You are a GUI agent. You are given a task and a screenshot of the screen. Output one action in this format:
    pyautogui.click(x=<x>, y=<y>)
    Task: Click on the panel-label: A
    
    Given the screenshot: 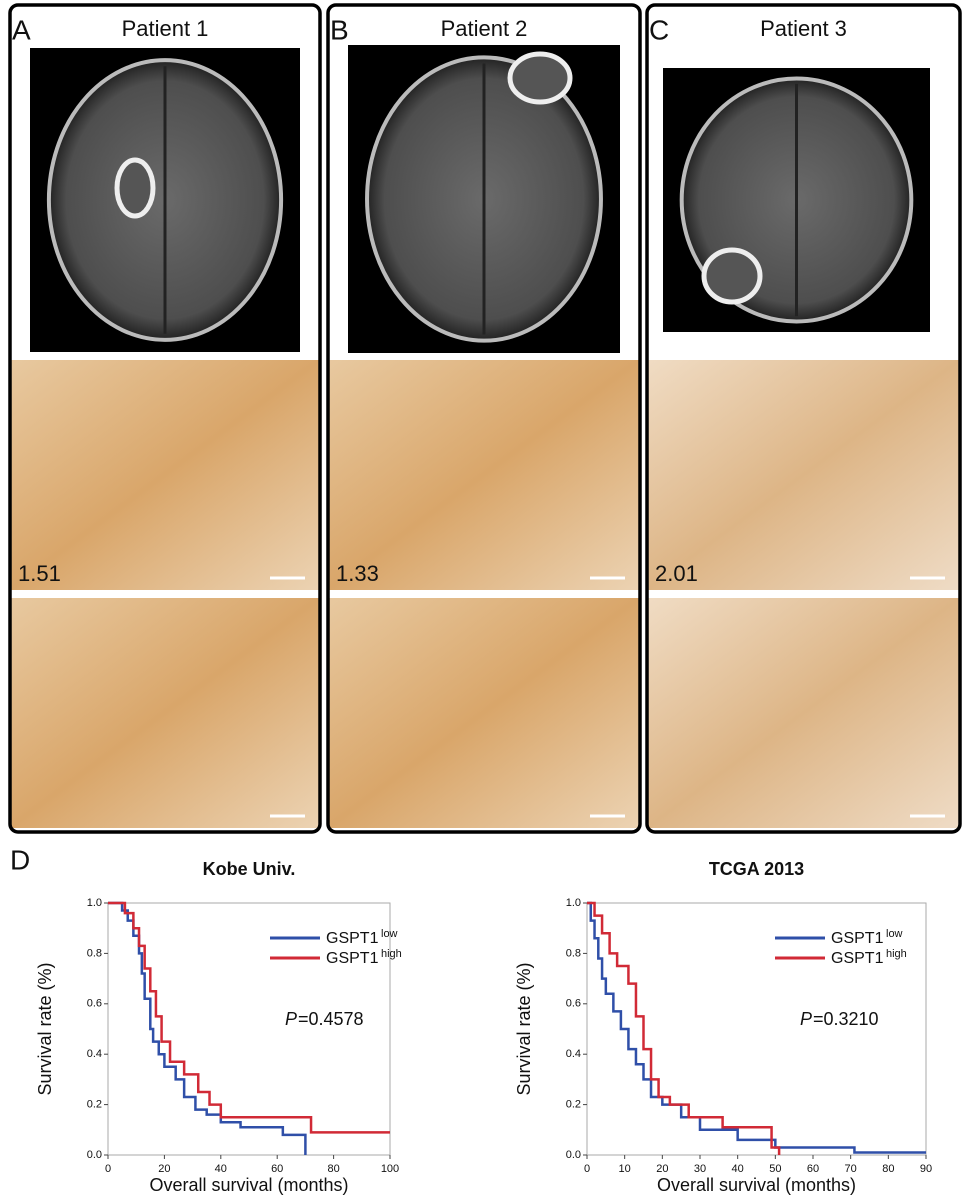 What is the action you would take?
    pyautogui.click(x=21, y=29)
    